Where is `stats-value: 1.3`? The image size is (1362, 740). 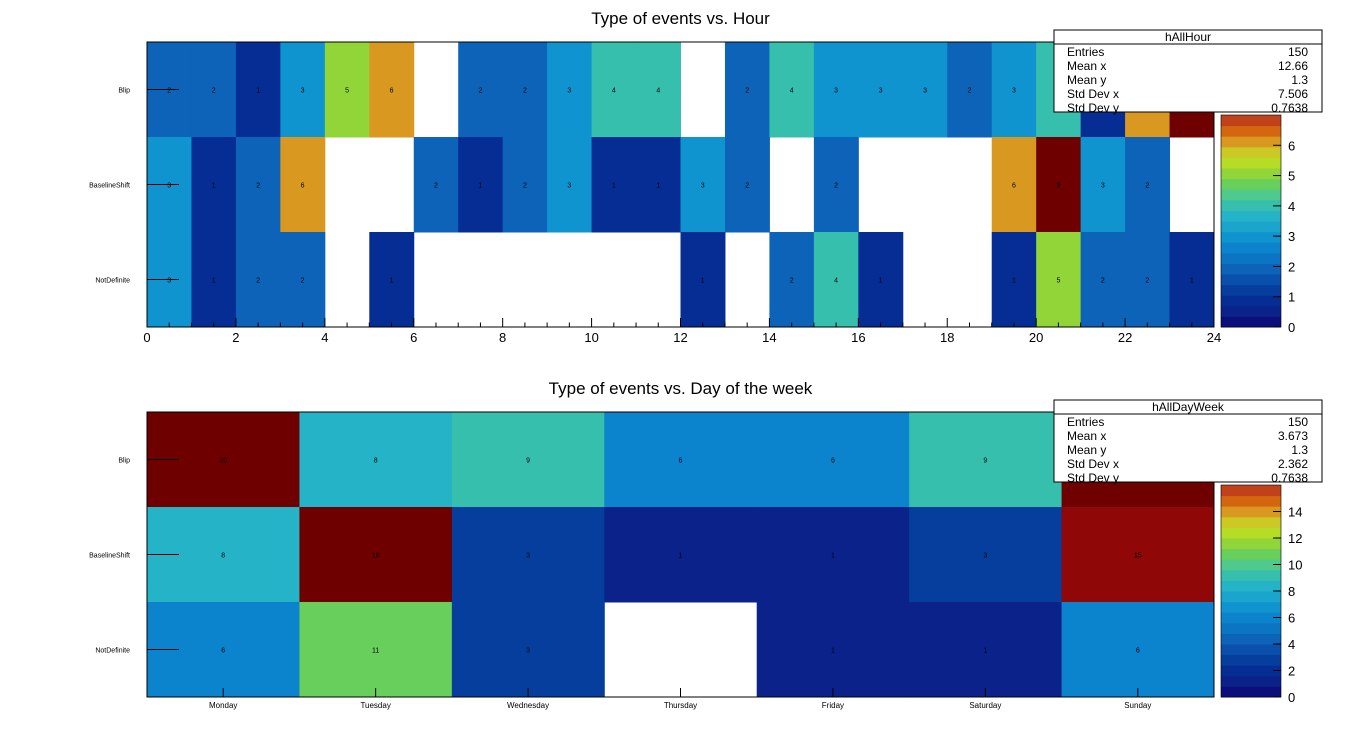
stats-value: 1.3 is located at coordinates (1299, 450).